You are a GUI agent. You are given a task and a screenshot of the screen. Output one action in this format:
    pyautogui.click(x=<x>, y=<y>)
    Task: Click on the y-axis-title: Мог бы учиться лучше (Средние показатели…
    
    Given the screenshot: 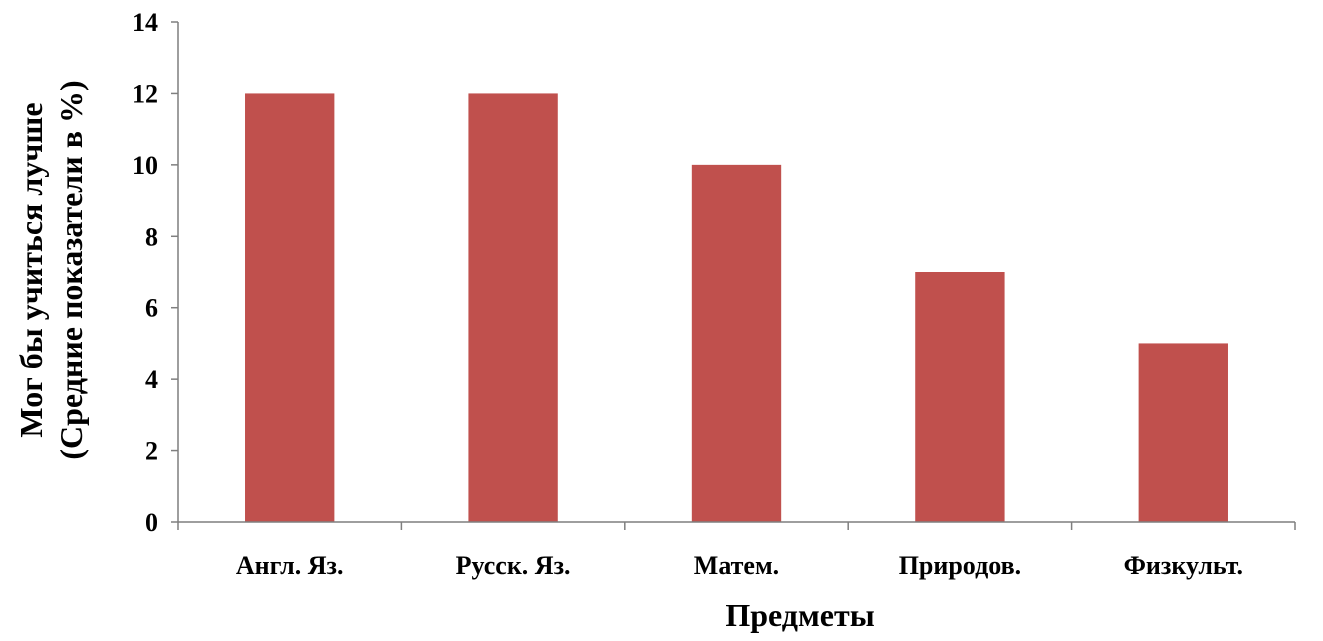 What is the action you would take?
    pyautogui.click(x=51, y=269)
    